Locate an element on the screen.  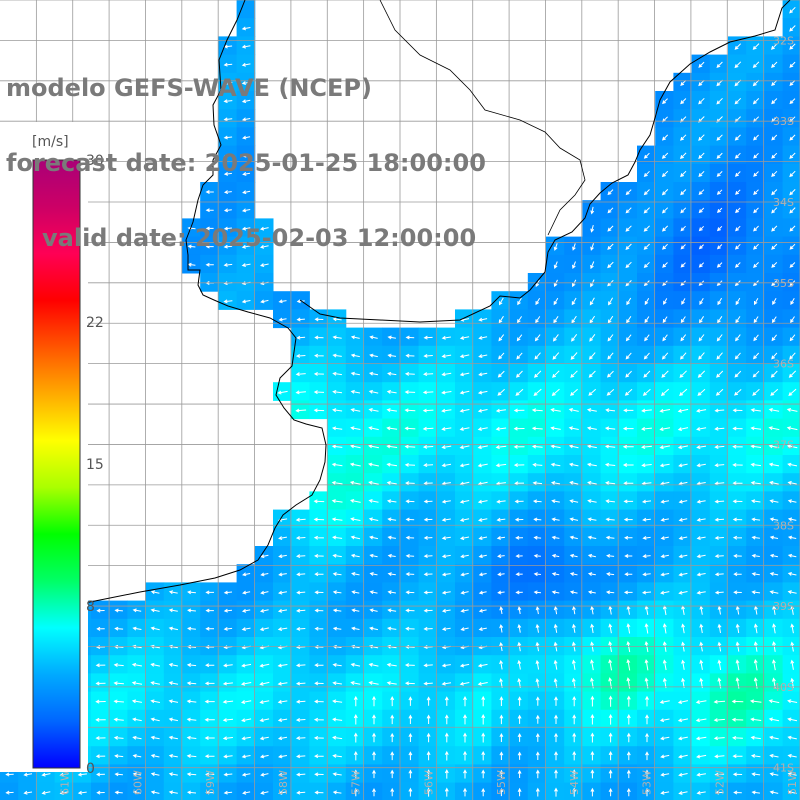
lat-label: 32S is located at coordinates (783, 40).